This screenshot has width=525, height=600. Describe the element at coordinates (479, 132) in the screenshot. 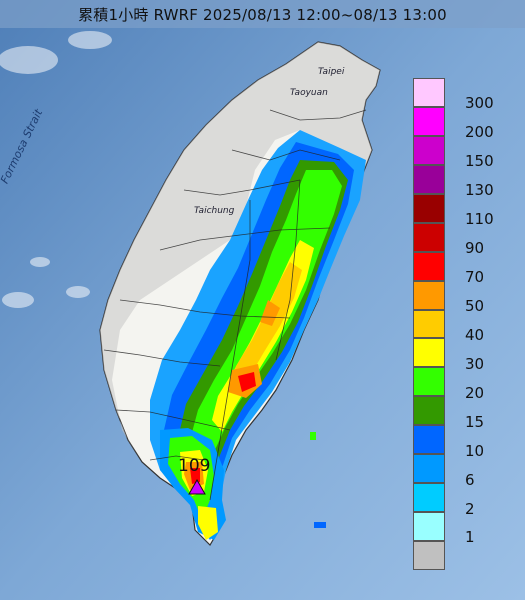

I see `legend-label: 200` at that location.